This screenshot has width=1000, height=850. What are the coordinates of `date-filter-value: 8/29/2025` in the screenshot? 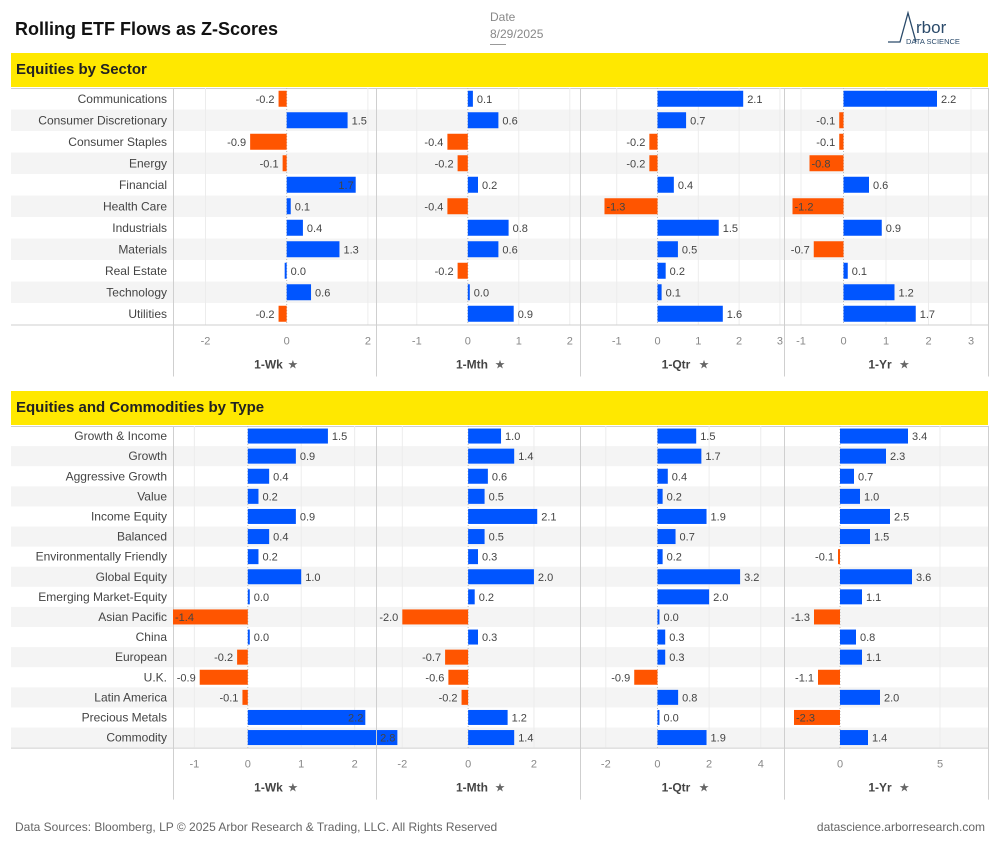 It's located at (517, 34).